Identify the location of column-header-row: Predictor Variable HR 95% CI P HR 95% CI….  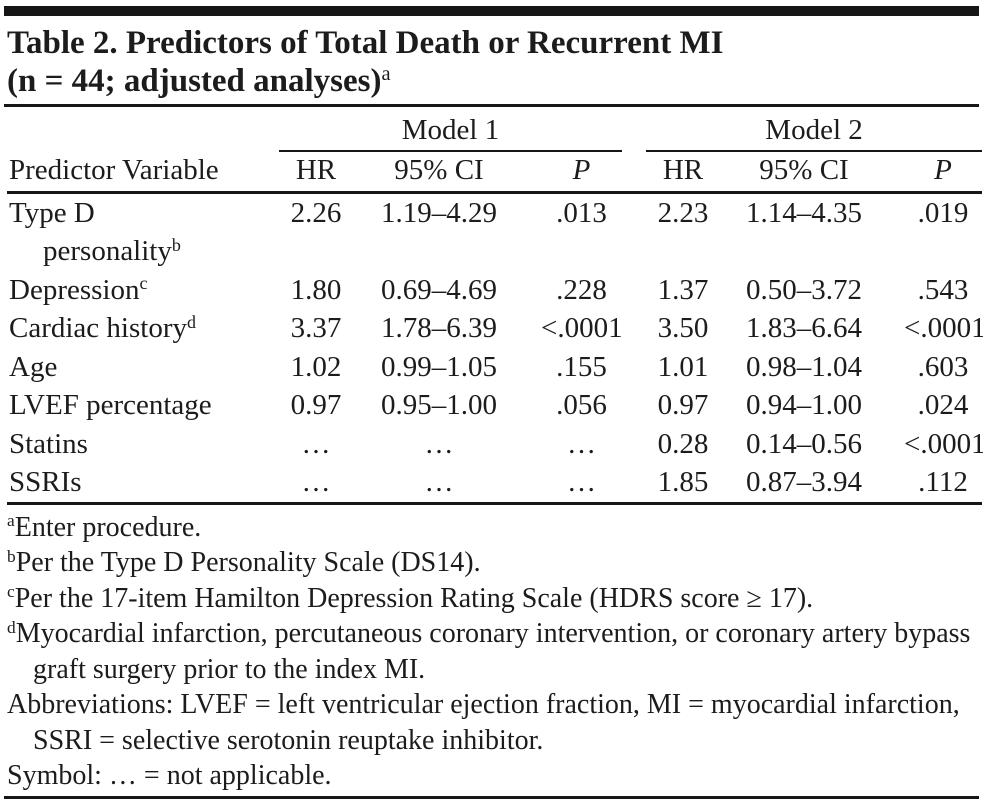
(495, 172).